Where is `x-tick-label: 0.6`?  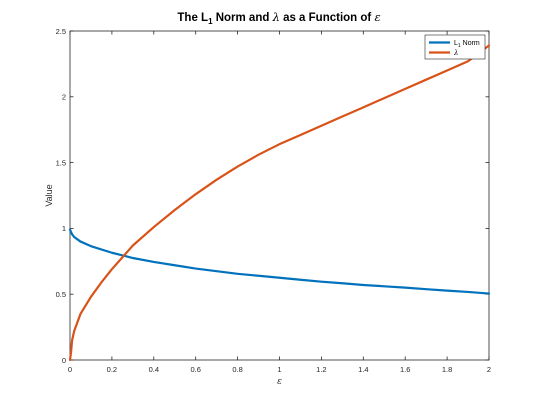
x-tick-label: 0.6 is located at coordinates (195, 369).